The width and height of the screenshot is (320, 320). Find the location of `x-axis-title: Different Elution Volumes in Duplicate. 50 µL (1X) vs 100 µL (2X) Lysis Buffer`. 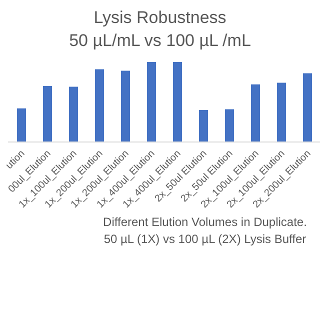

x-axis-title: Different Elution Volumes in Duplicate. 50 µL (1X) vs 100 µL (2X) Lysis Buffer is located at coordinates (205, 231).